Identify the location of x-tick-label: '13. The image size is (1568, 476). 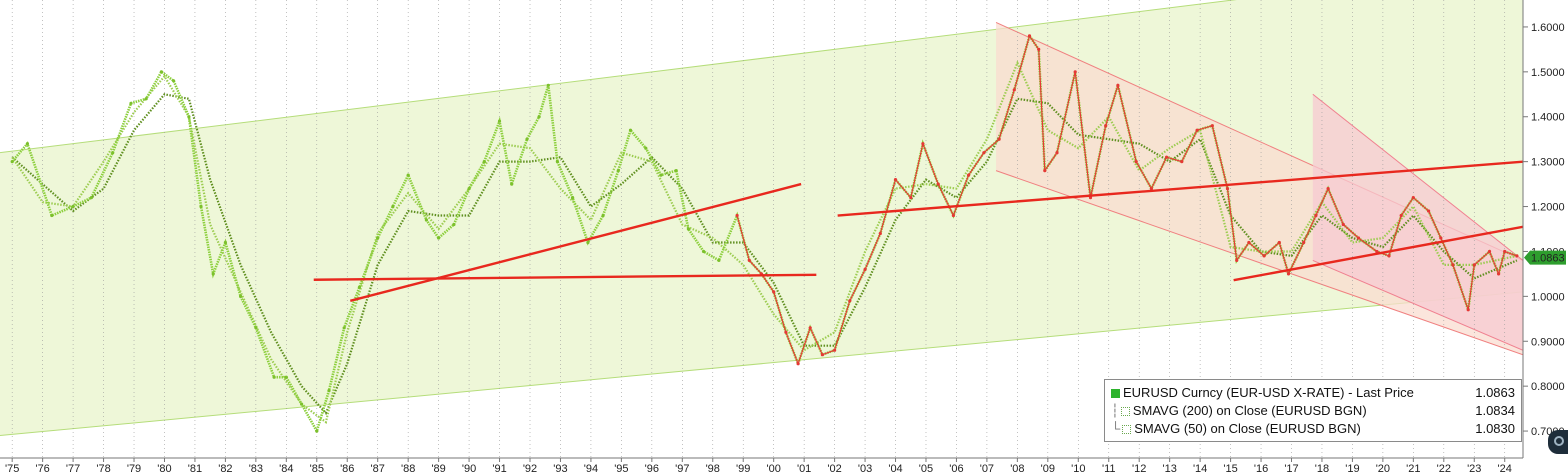
(1169, 469).